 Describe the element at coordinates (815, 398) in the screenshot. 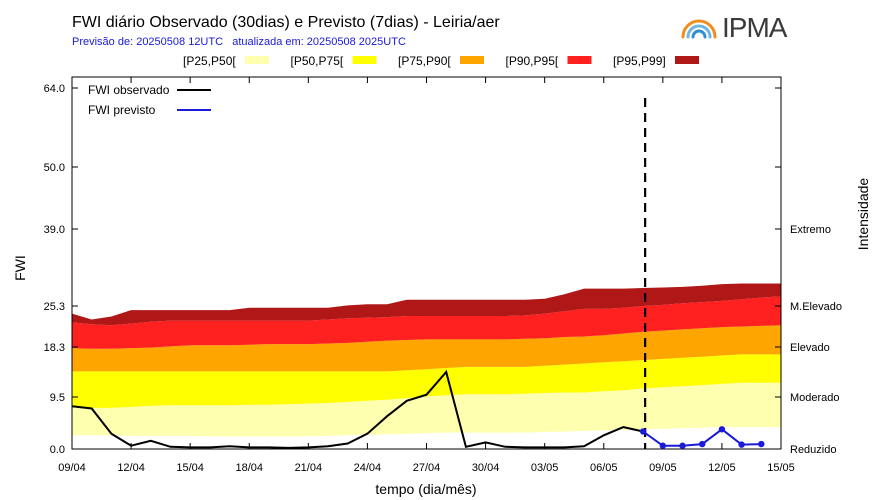

I see `intensity-label: Moderado` at that location.